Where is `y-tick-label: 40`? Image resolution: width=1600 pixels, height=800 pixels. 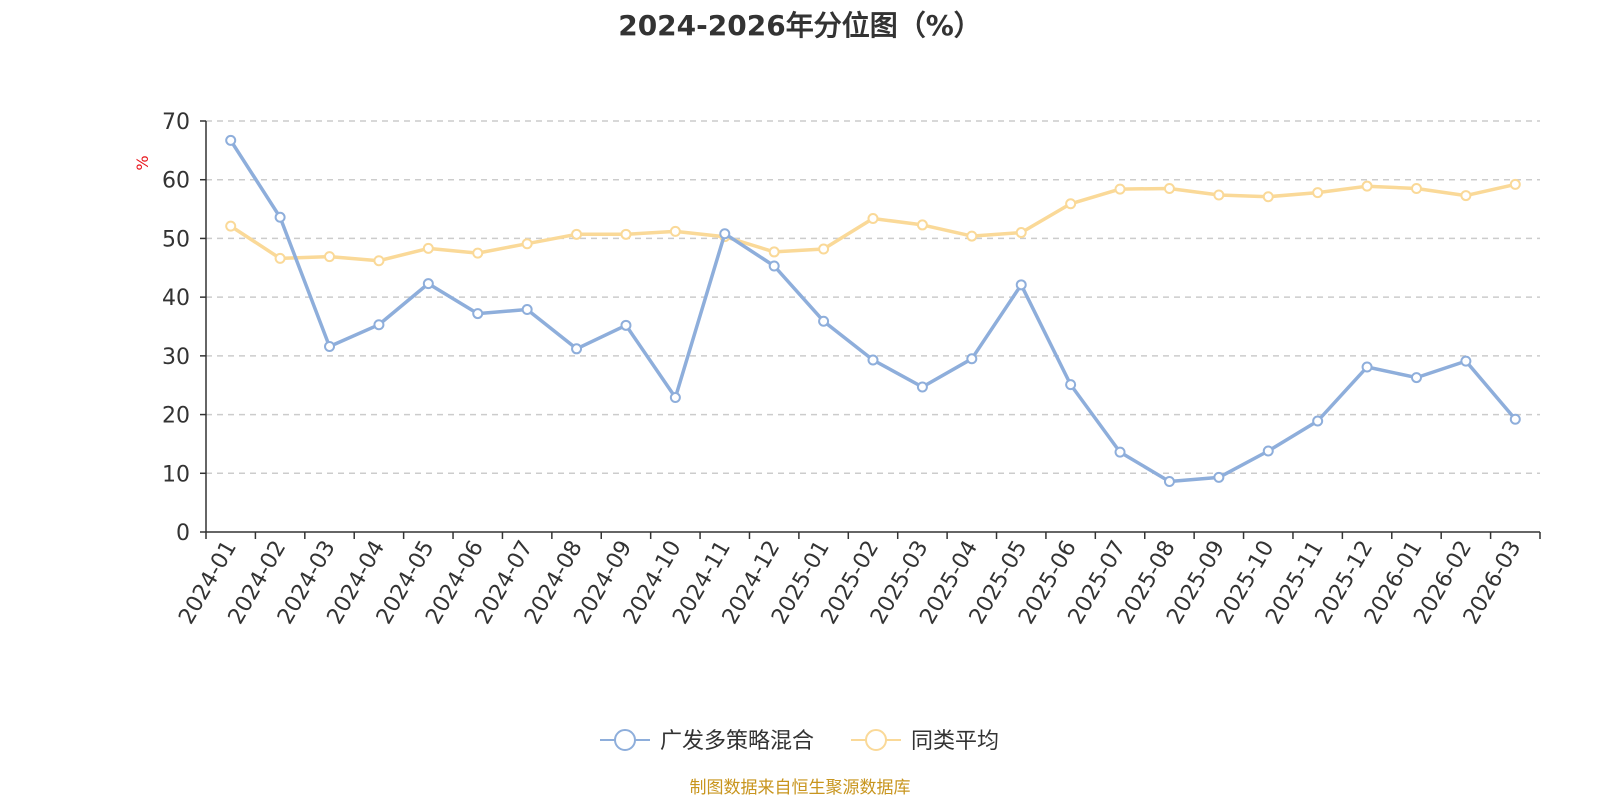 y-tick-label: 40 is located at coordinates (176, 298).